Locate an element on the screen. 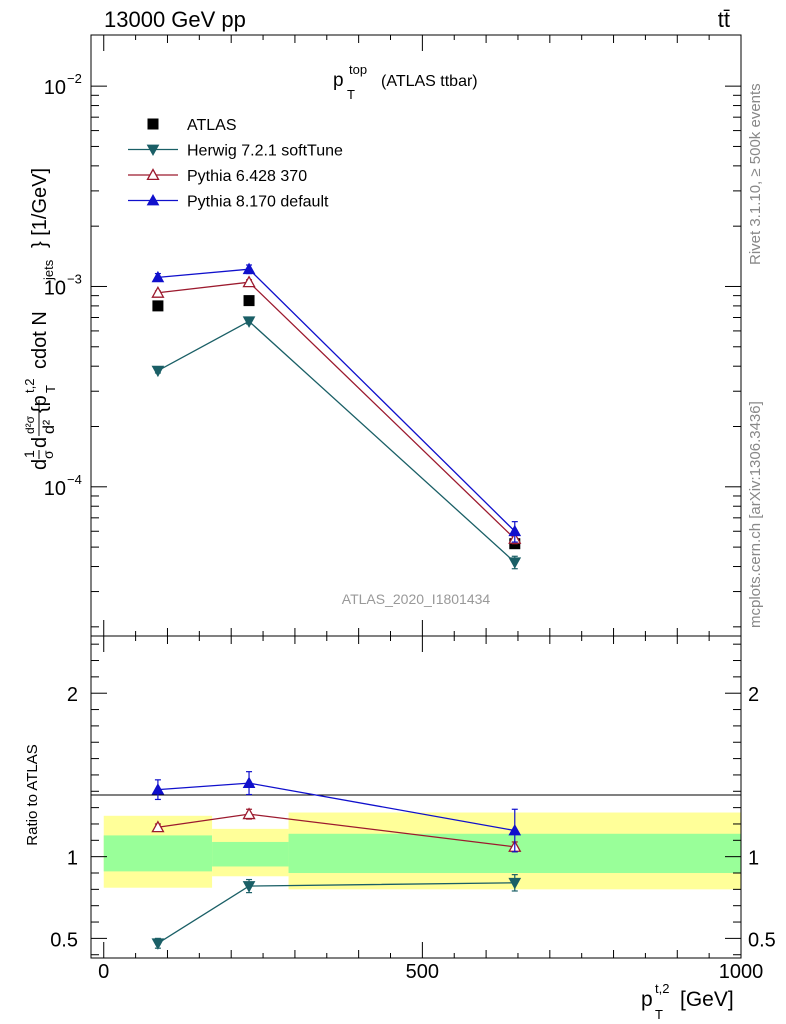 This screenshot has height=1024, width=786. x-tick-label: 1000 is located at coordinates (741, 972).